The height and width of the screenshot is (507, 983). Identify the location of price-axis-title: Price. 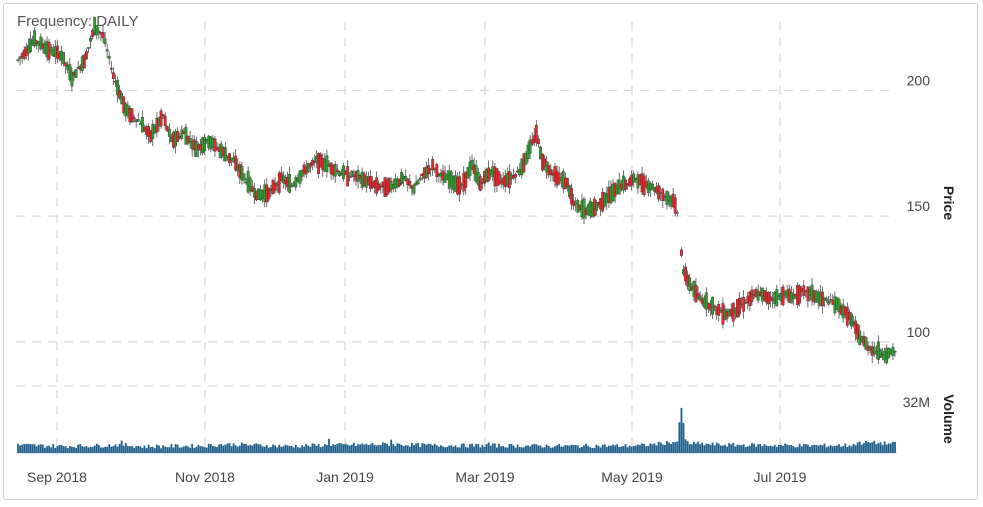
(949, 203).